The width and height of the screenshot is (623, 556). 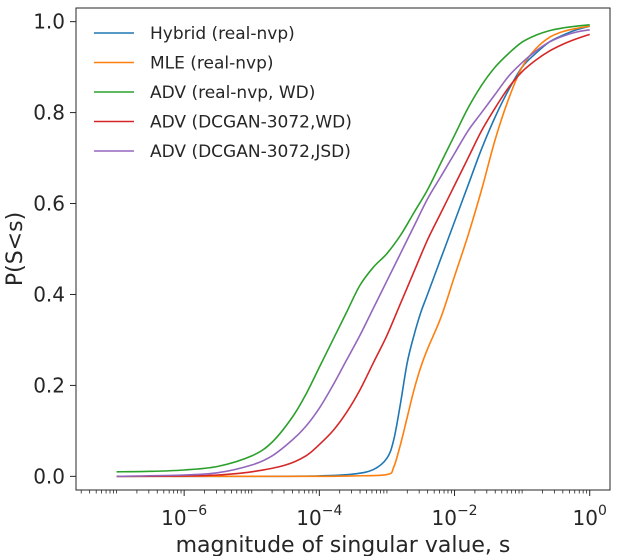 I want to click on y-tick-label: 0.2, so click(x=49, y=385).